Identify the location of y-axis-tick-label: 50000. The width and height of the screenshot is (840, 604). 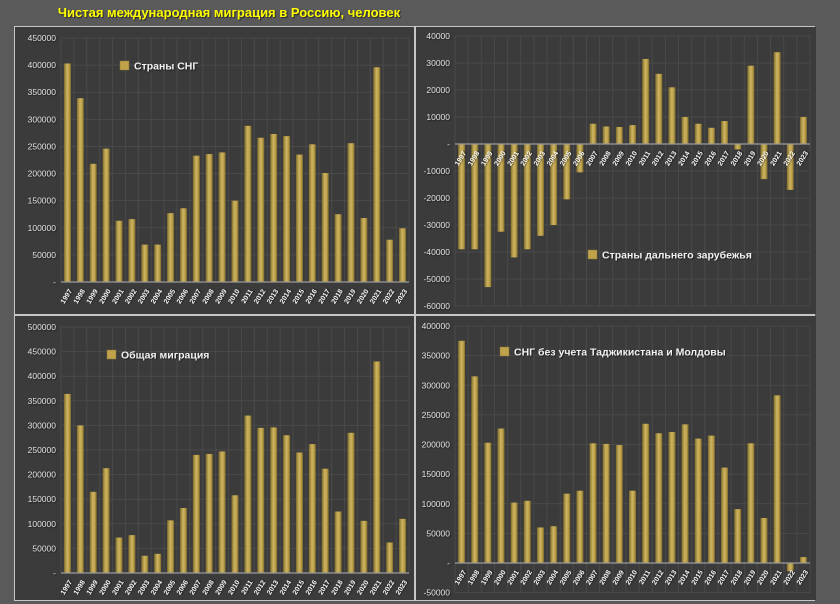
(44, 255).